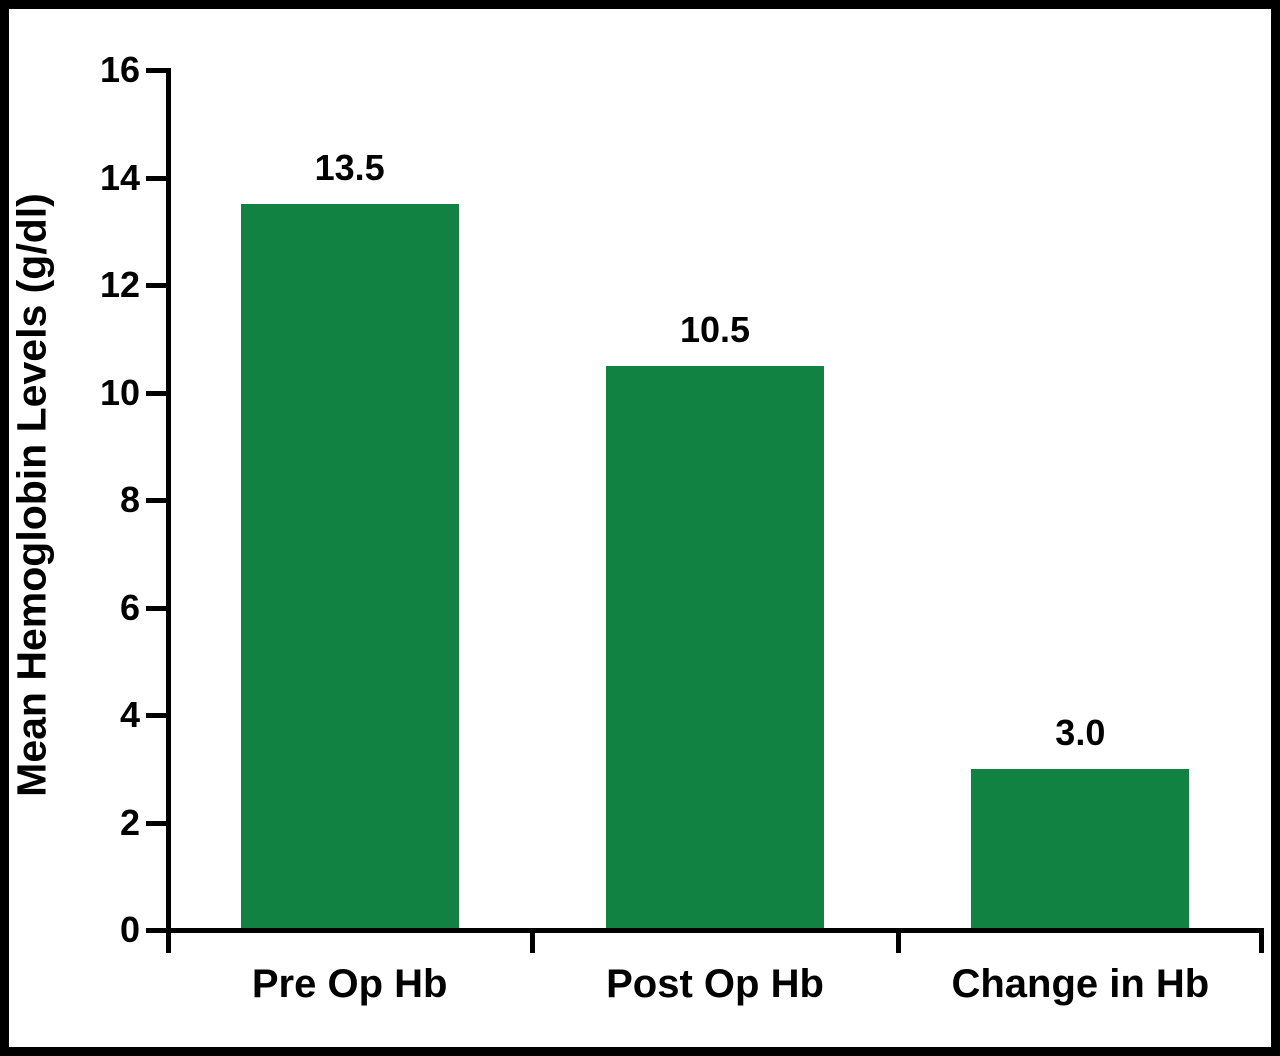 This screenshot has width=1280, height=1056. What do you see at coordinates (715, 930) in the screenshot?
I see `x-axis-line` at bounding box center [715, 930].